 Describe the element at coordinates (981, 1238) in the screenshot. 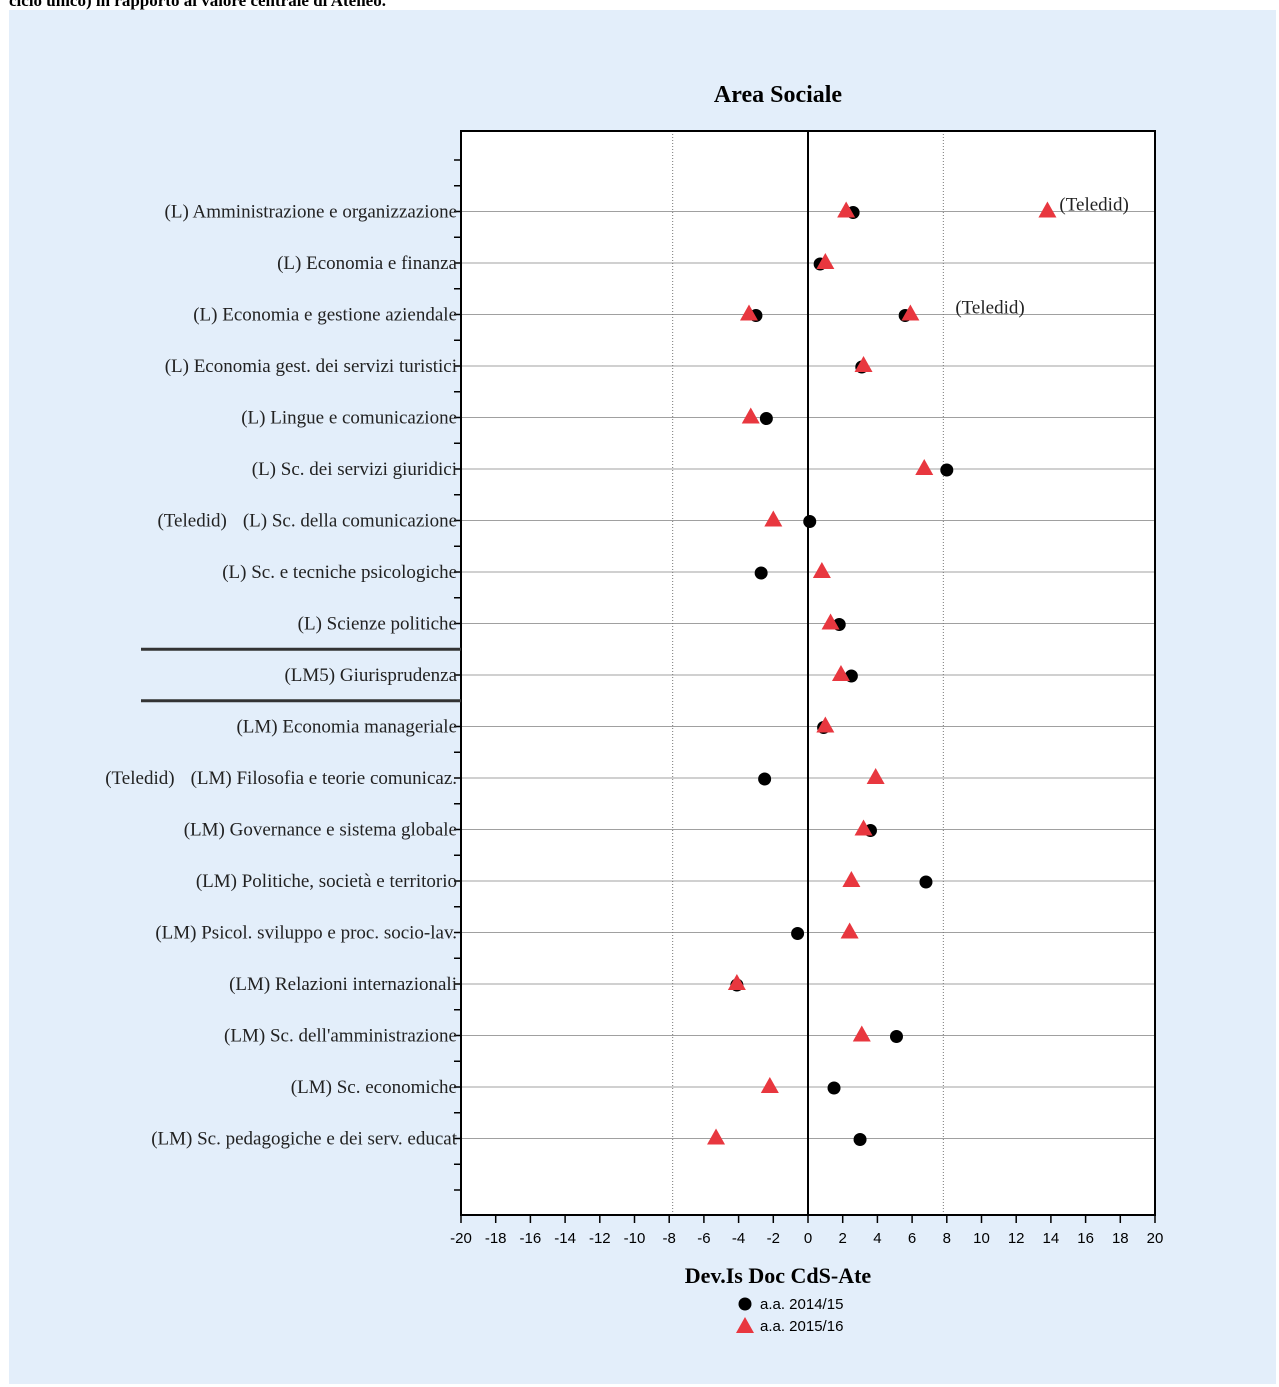

I see `x-tick-label: 10` at that location.